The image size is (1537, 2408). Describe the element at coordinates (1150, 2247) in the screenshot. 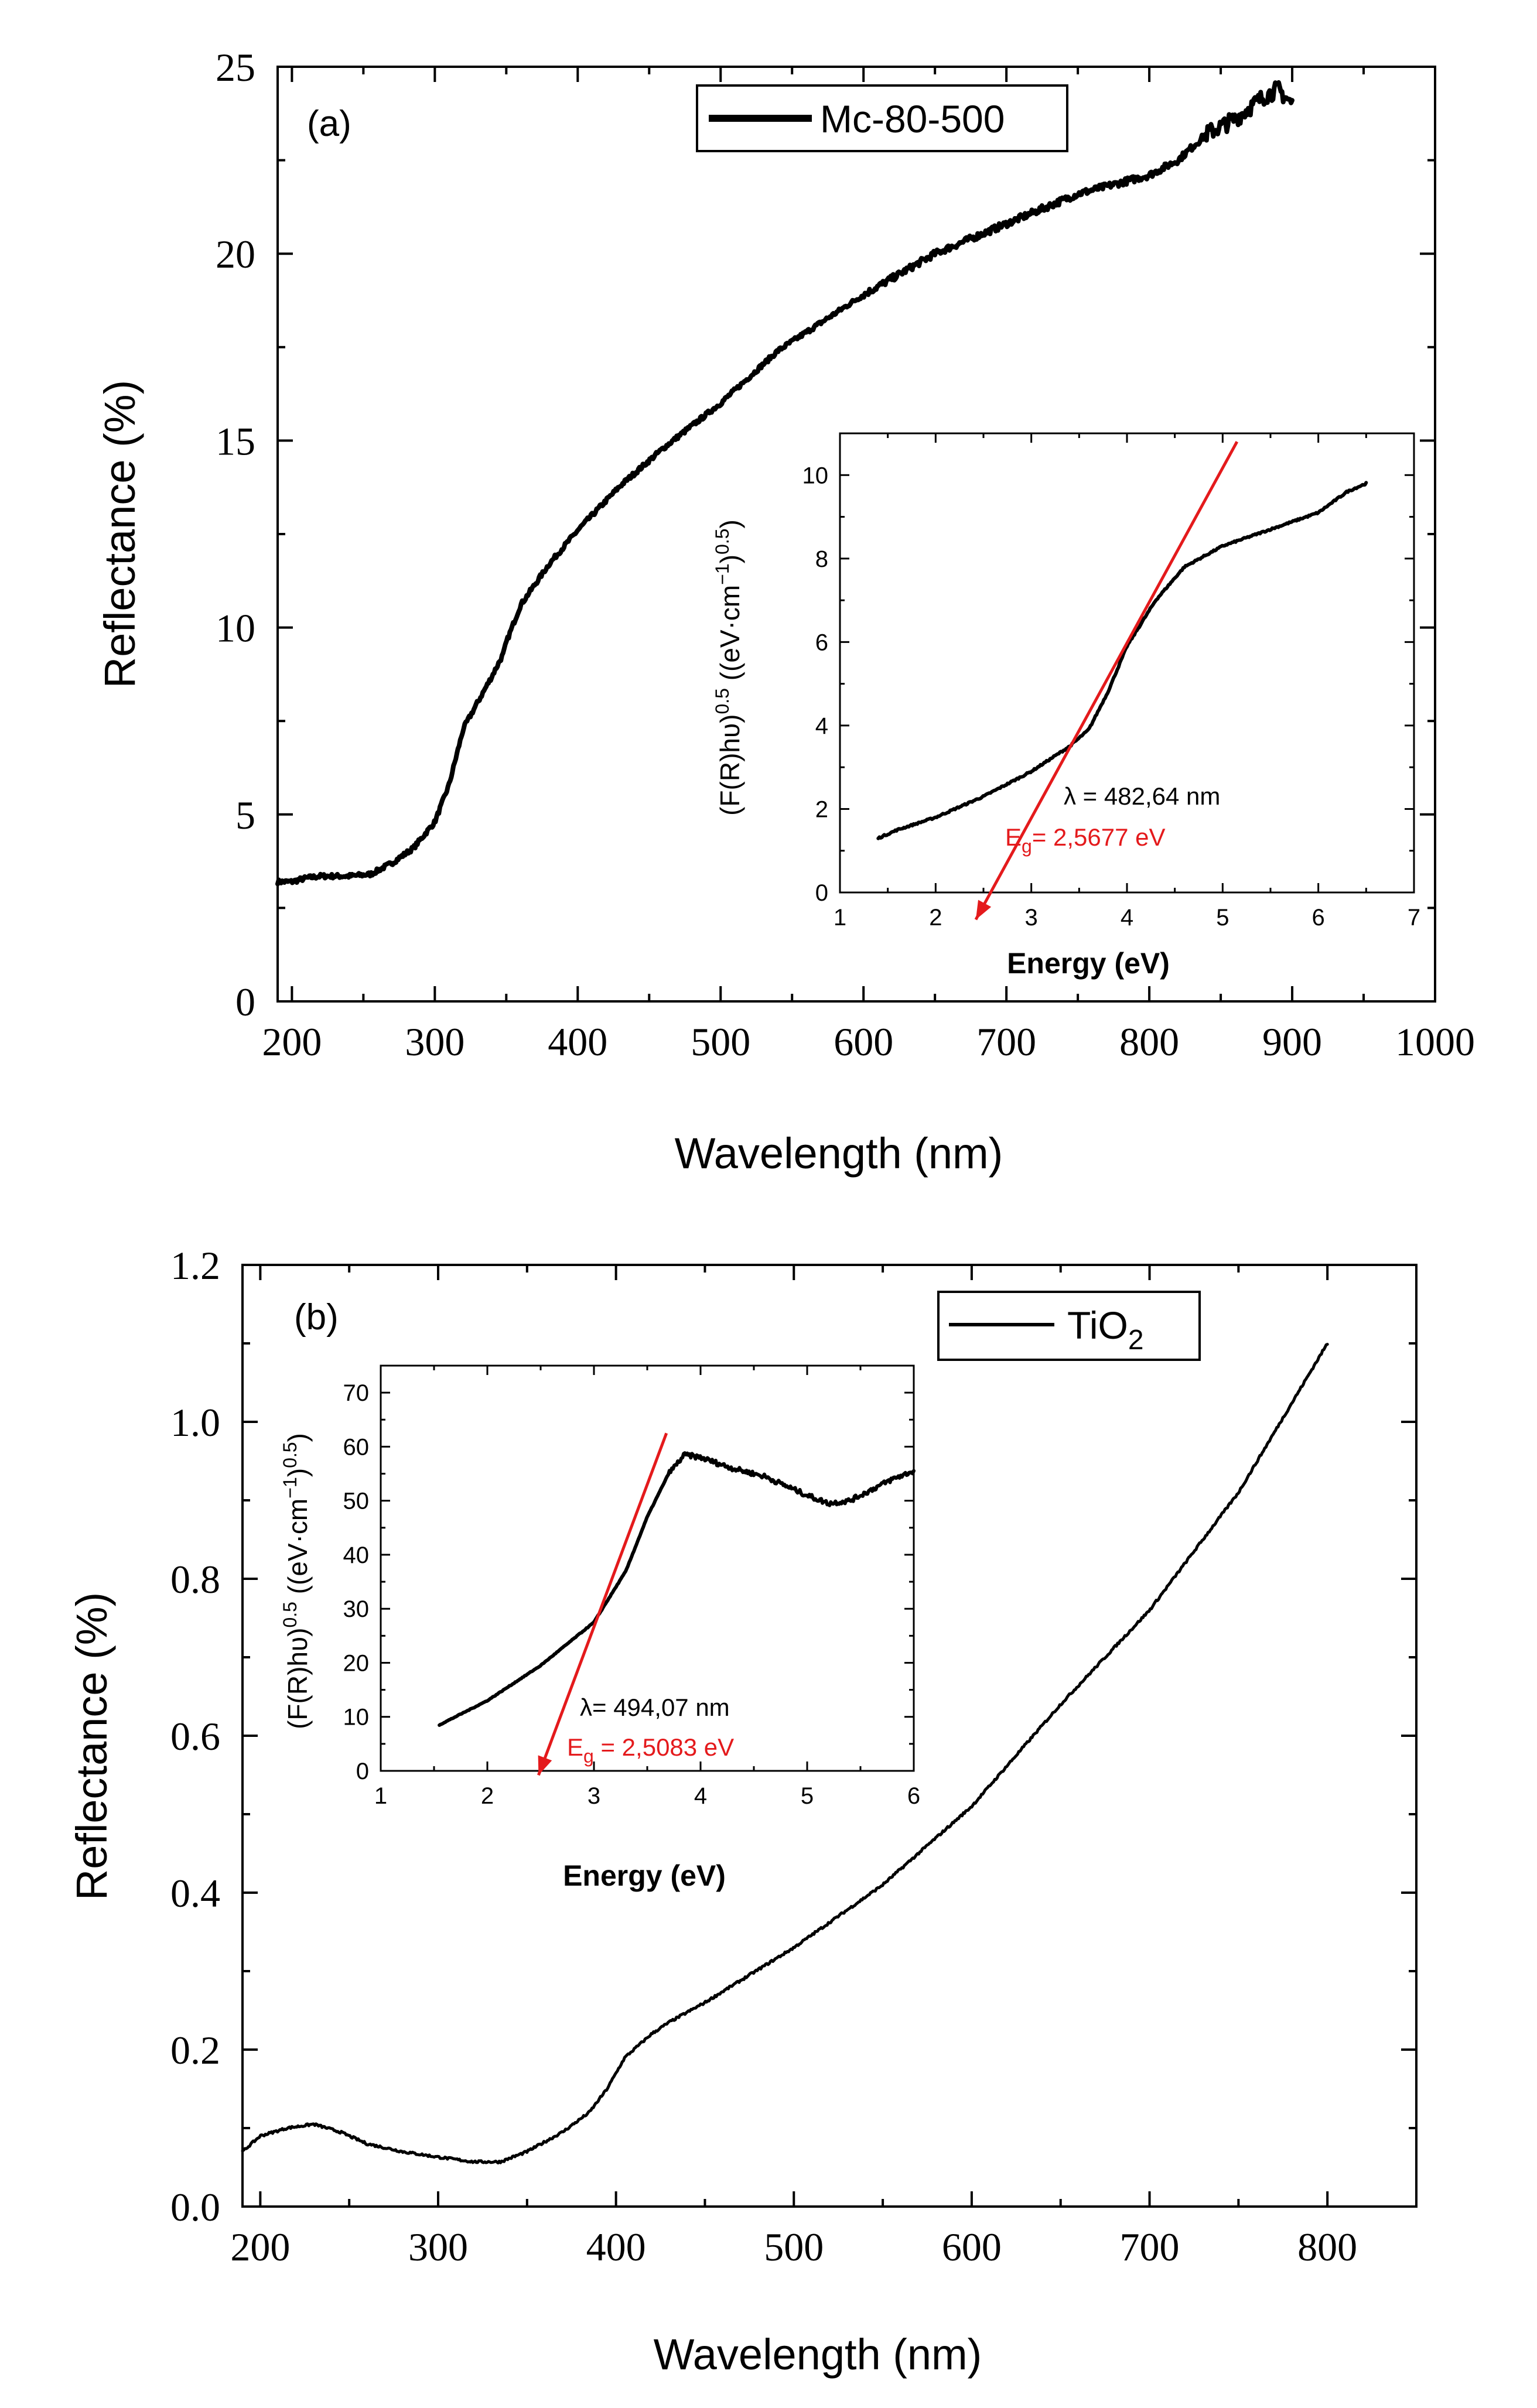

I see `panel-b-x-tick-label: 700` at that location.